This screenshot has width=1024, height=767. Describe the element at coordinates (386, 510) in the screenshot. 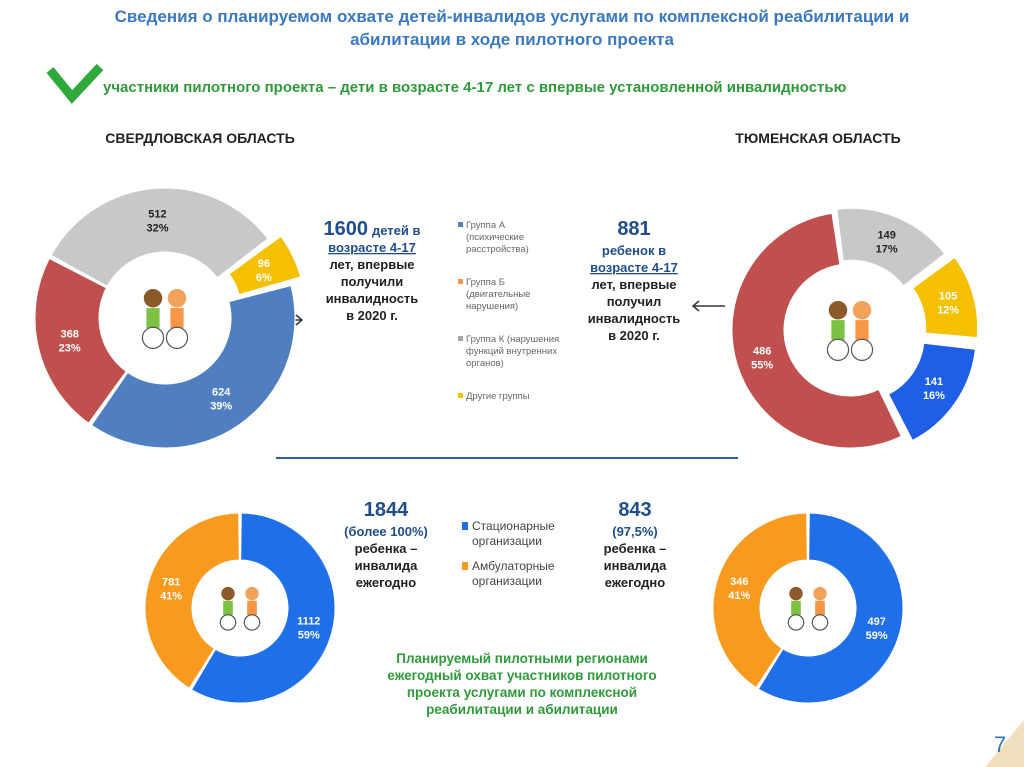

I see `summary-number: 1844` at that location.